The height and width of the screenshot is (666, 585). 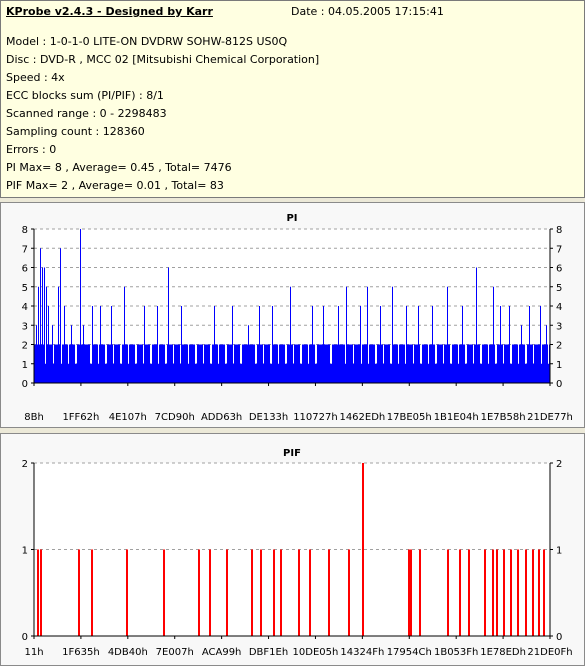 What do you see at coordinates (315, 417) in the screenshot?
I see `pi-xtick-label: 110727h` at bounding box center [315, 417].